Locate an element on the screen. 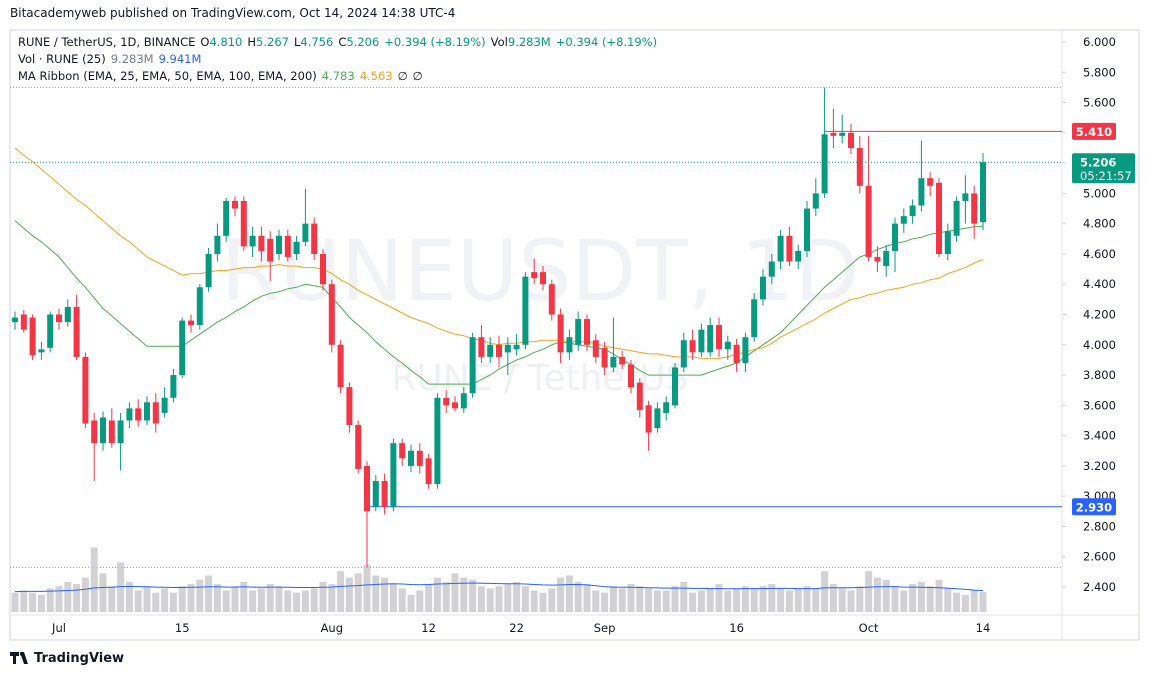 The width and height of the screenshot is (1149, 677). x-tick-label: Oct is located at coordinates (869, 628).